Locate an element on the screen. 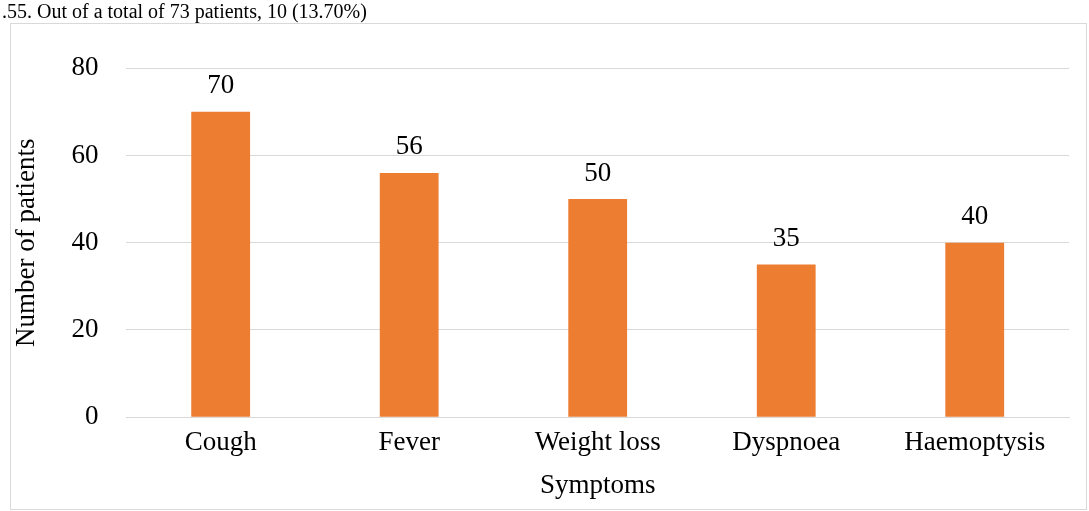  data-label: 70 is located at coordinates (221, 84).